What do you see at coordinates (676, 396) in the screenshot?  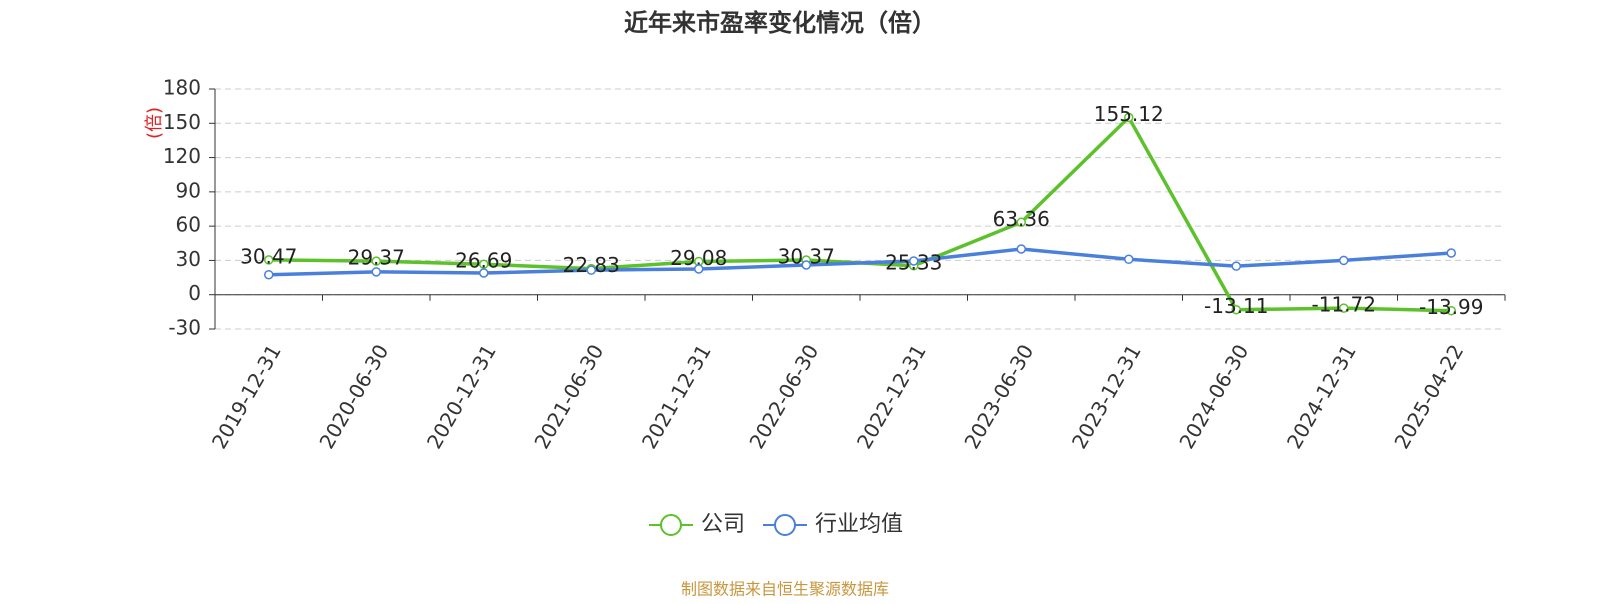 I see `x-tick-label: 2021-12-31` at bounding box center [676, 396].